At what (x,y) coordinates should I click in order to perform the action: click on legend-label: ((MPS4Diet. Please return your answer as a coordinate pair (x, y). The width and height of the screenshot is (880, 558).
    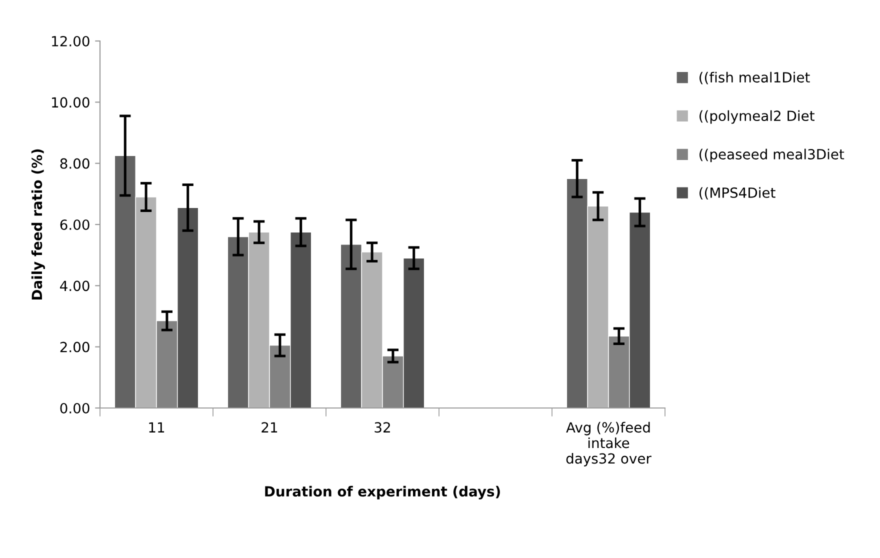
    Looking at the image, I should click on (738, 193).